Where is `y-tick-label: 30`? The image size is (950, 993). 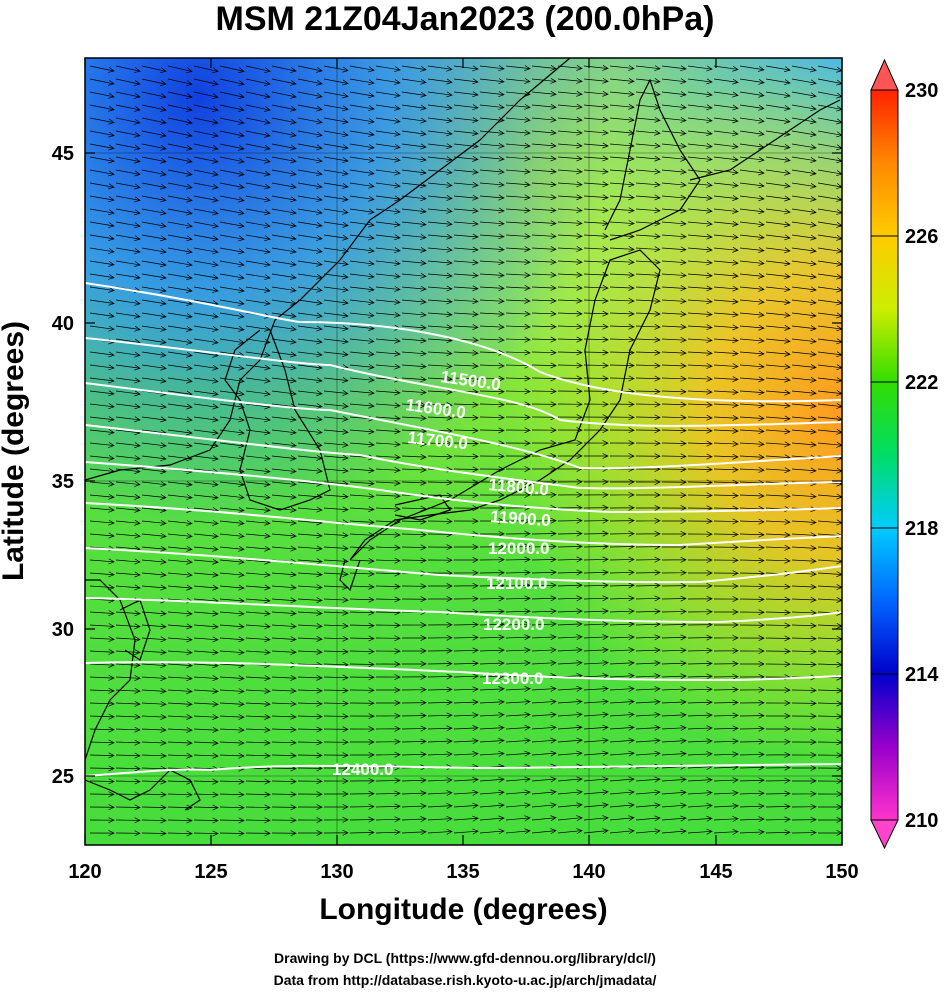
y-tick-label: 30 is located at coordinates (63, 630).